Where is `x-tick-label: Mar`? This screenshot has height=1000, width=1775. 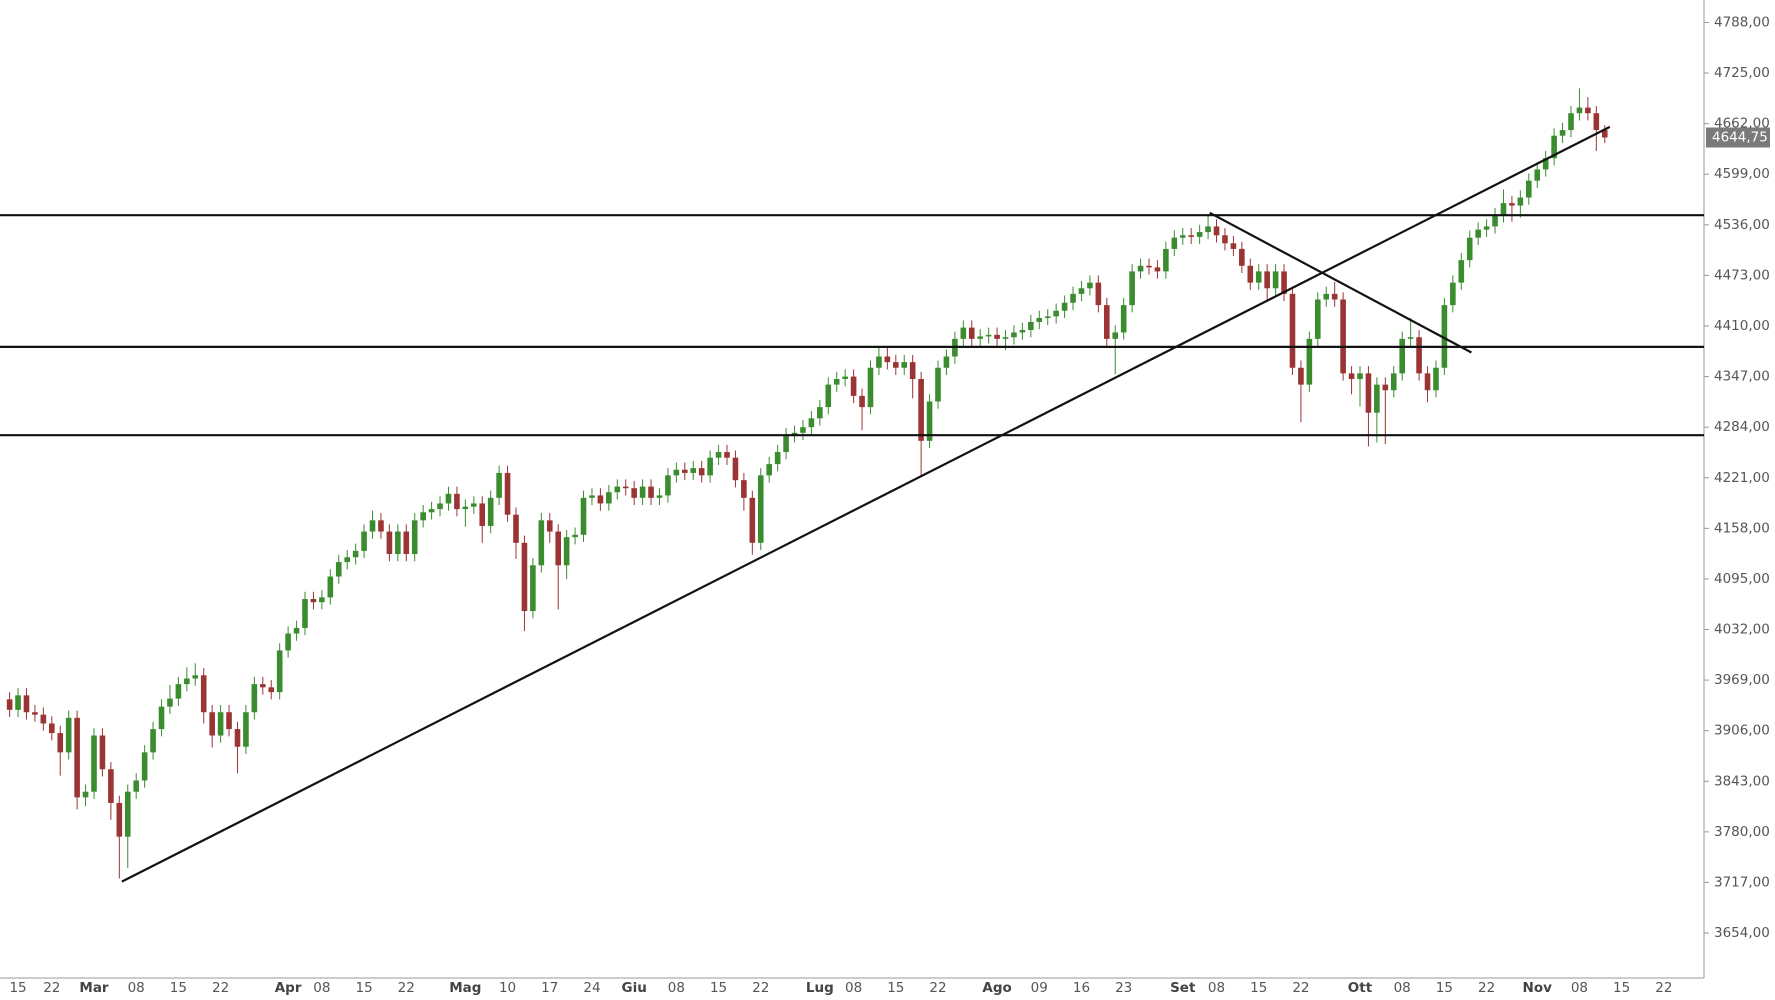 x-tick-label: Mar is located at coordinates (94, 988).